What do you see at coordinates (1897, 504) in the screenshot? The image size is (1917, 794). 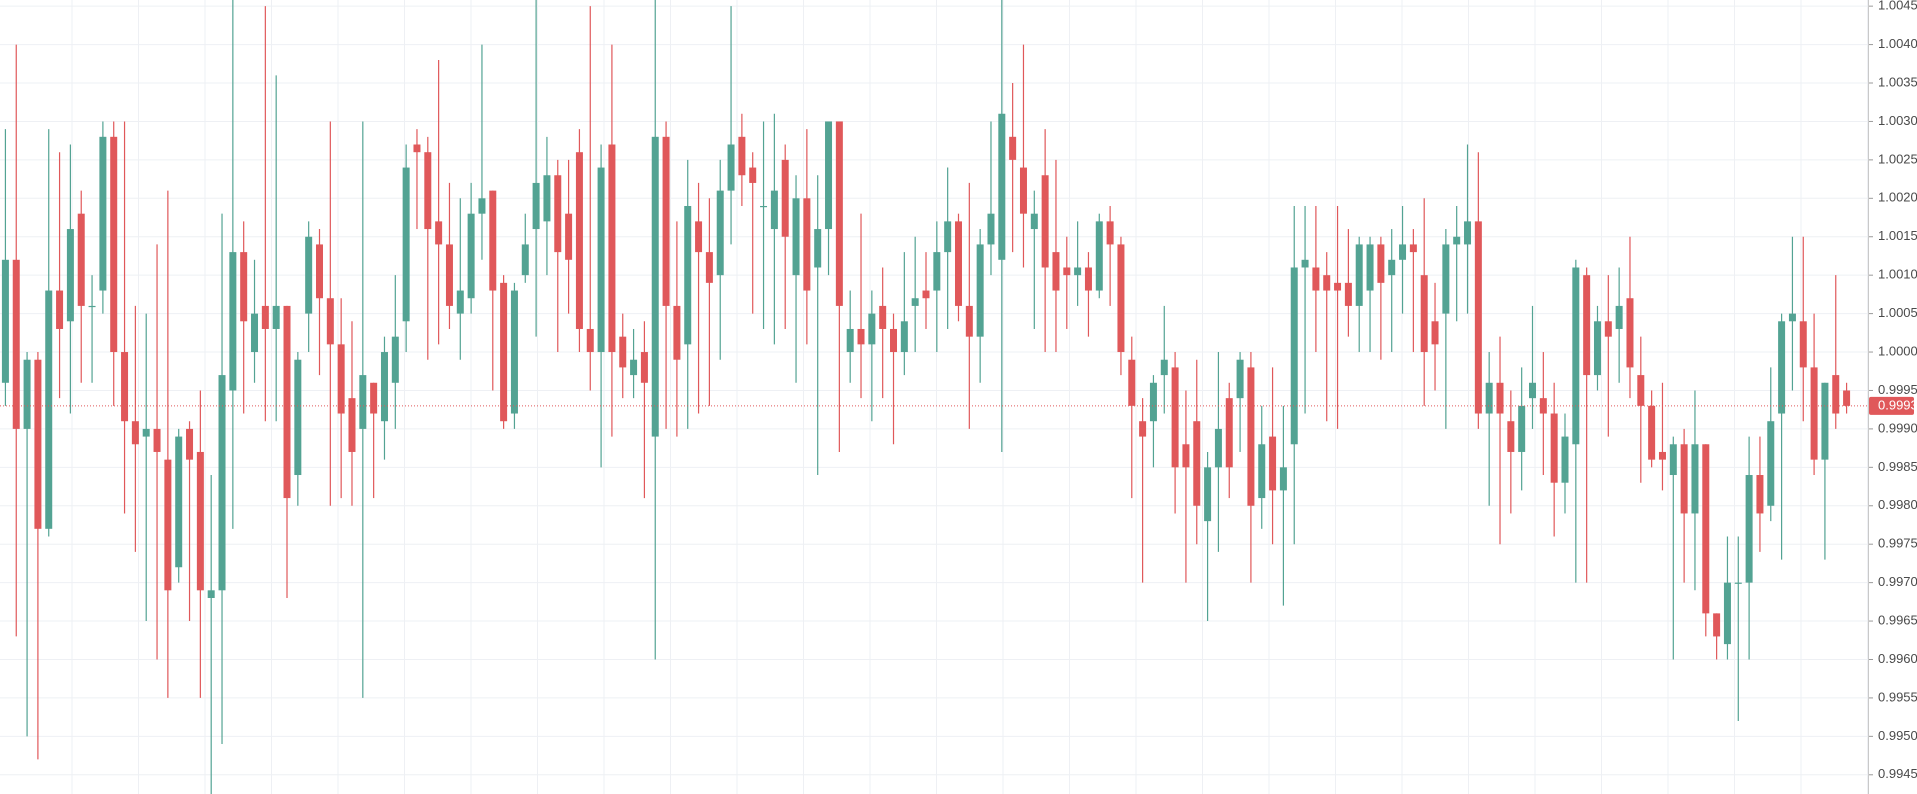 I see `y-tick-label: 0.9980` at bounding box center [1897, 504].